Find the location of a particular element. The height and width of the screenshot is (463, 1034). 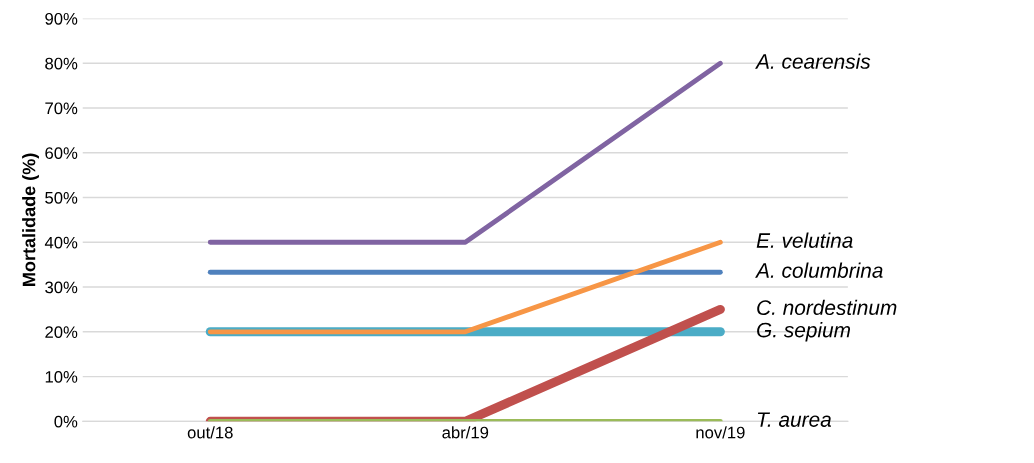

y-tick-label: 80% is located at coordinates (61, 63).